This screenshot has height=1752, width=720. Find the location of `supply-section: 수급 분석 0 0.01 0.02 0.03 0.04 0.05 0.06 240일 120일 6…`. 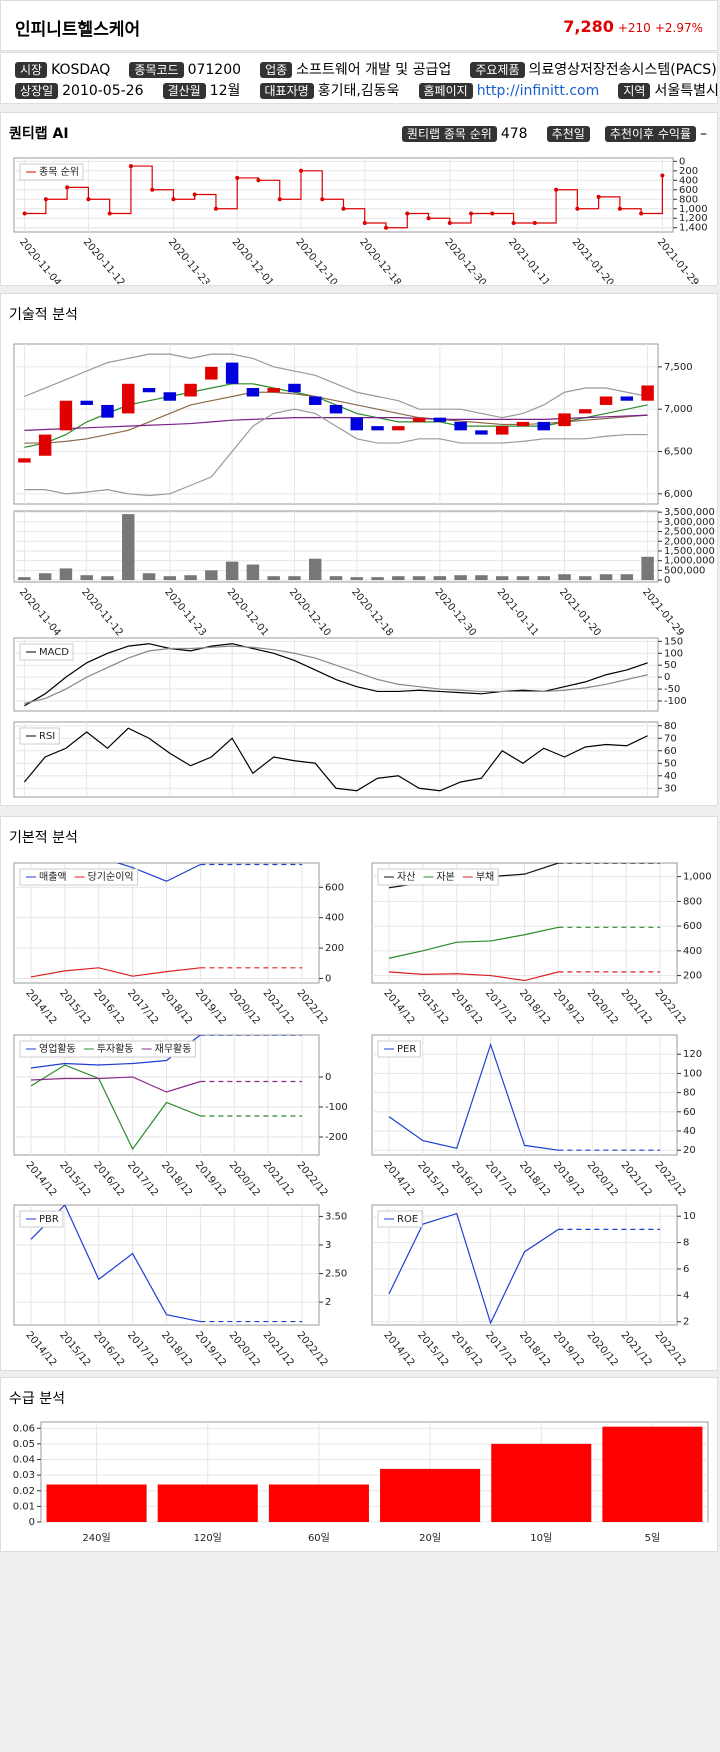

supply-section: 수급 분석 0 0.01 0.02 0.03 0.04 0.05 0.06 240일 120일 6… is located at coordinates (359, 1464).